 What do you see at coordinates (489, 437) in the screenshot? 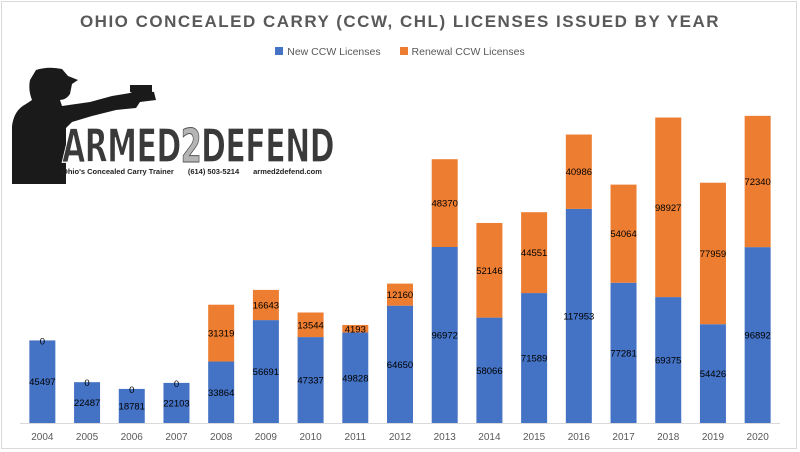
I see `x-tick-label-2014: 2014` at bounding box center [489, 437].